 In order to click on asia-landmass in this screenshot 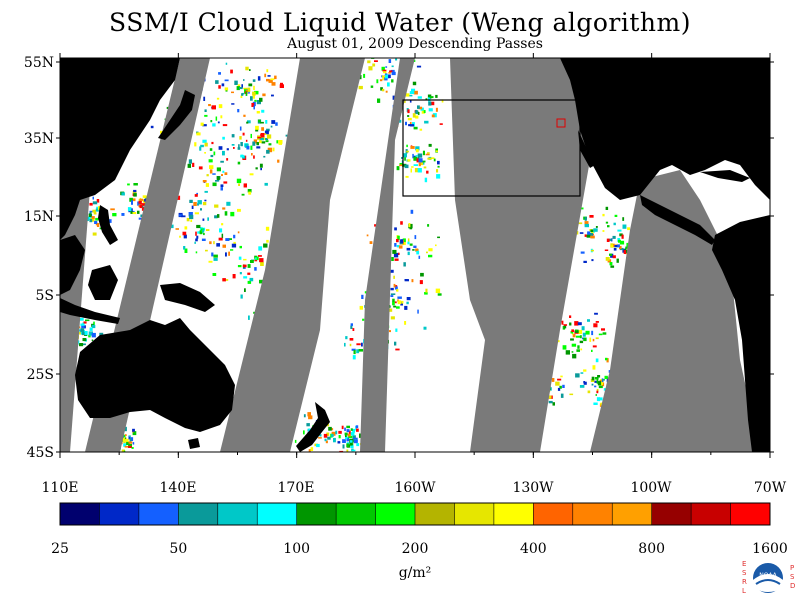, I will do `click(120, 149)`.